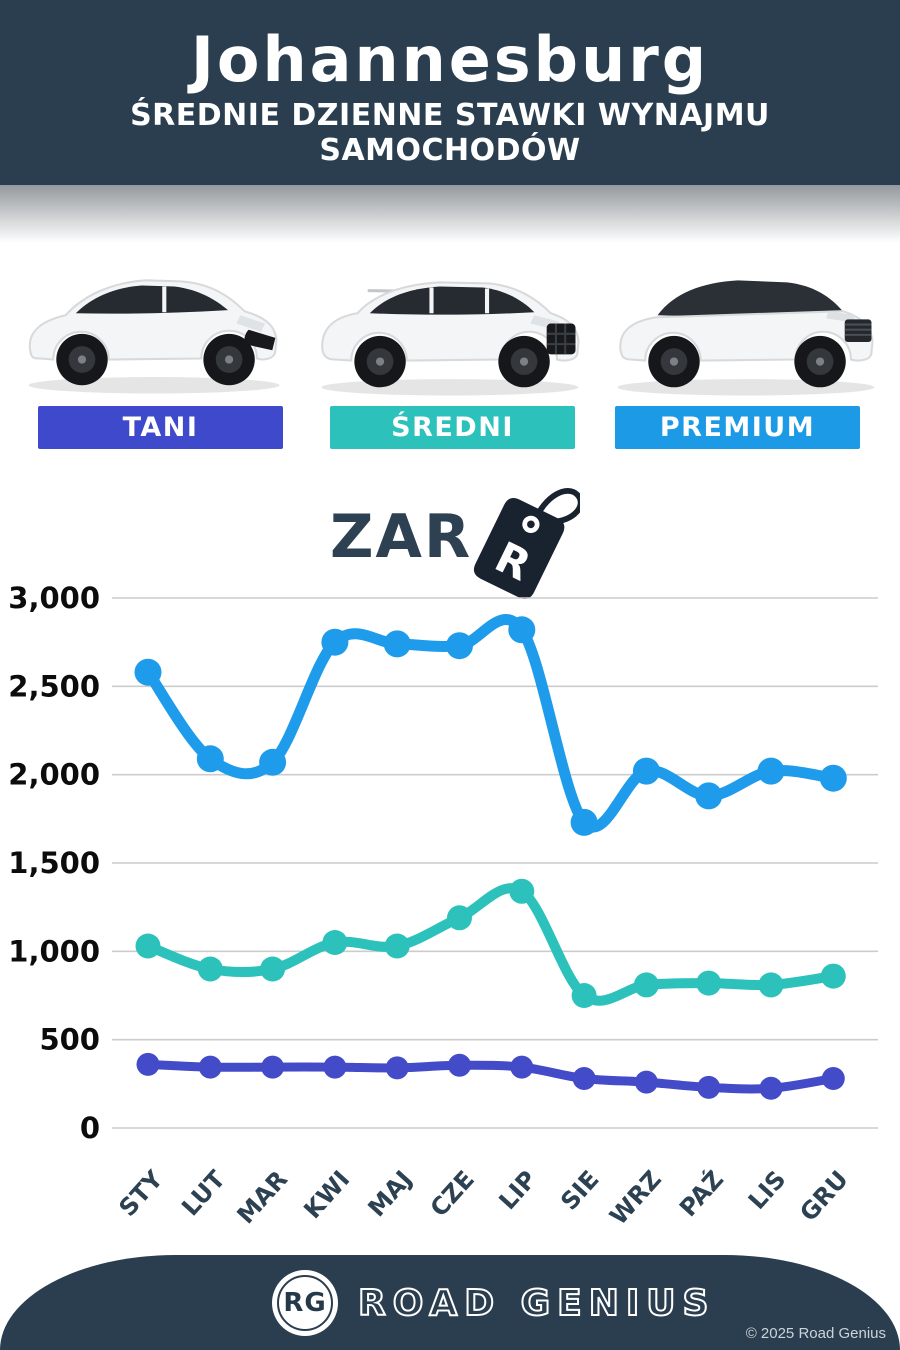  I want to click on hatchback-car-image, so click(154, 322).